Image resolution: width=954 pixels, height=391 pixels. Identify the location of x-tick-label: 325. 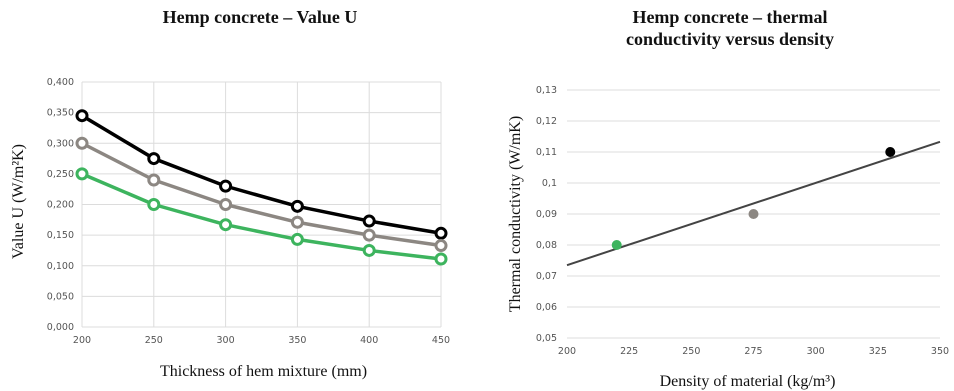
(878, 351).